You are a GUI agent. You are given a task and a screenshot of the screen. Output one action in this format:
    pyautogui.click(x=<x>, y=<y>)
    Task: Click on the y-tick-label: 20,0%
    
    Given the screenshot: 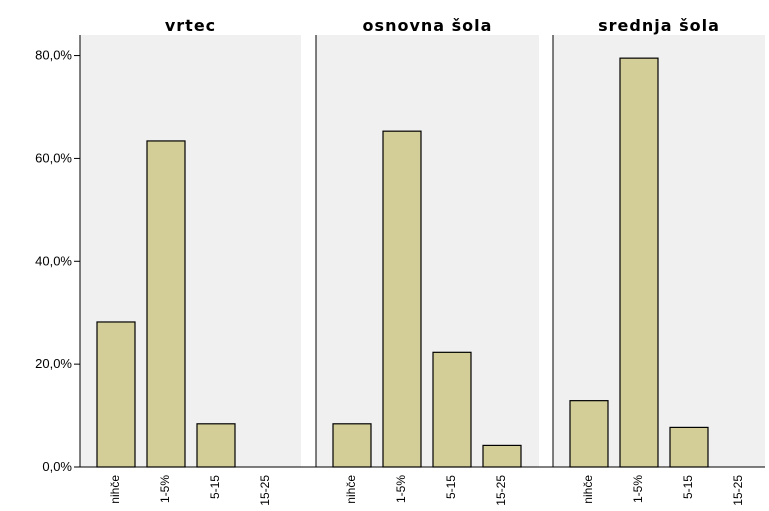 What is the action you would take?
    pyautogui.click(x=53, y=363)
    